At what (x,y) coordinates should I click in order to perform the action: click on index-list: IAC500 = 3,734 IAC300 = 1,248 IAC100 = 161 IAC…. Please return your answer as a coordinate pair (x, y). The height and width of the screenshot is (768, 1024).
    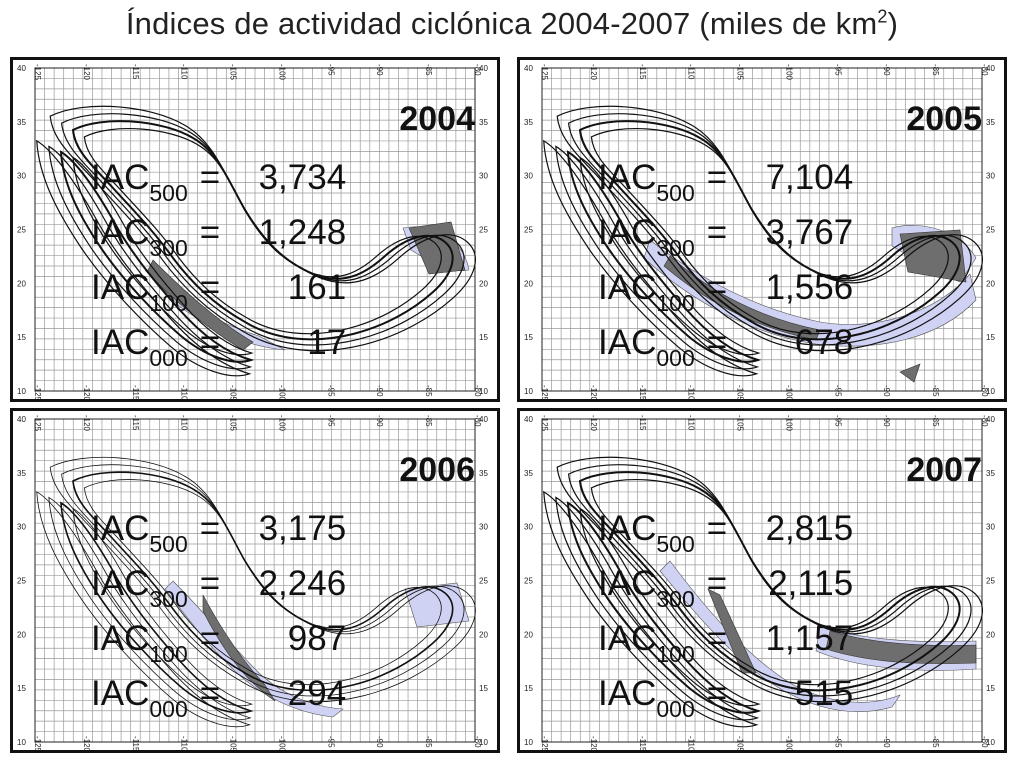
    Looking at the image, I should click on (271, 260).